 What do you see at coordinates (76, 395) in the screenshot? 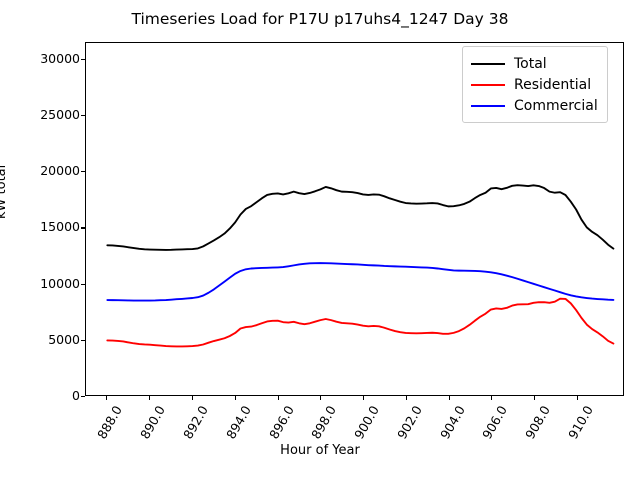
I see `y-tick-label: 0` at bounding box center [76, 395].